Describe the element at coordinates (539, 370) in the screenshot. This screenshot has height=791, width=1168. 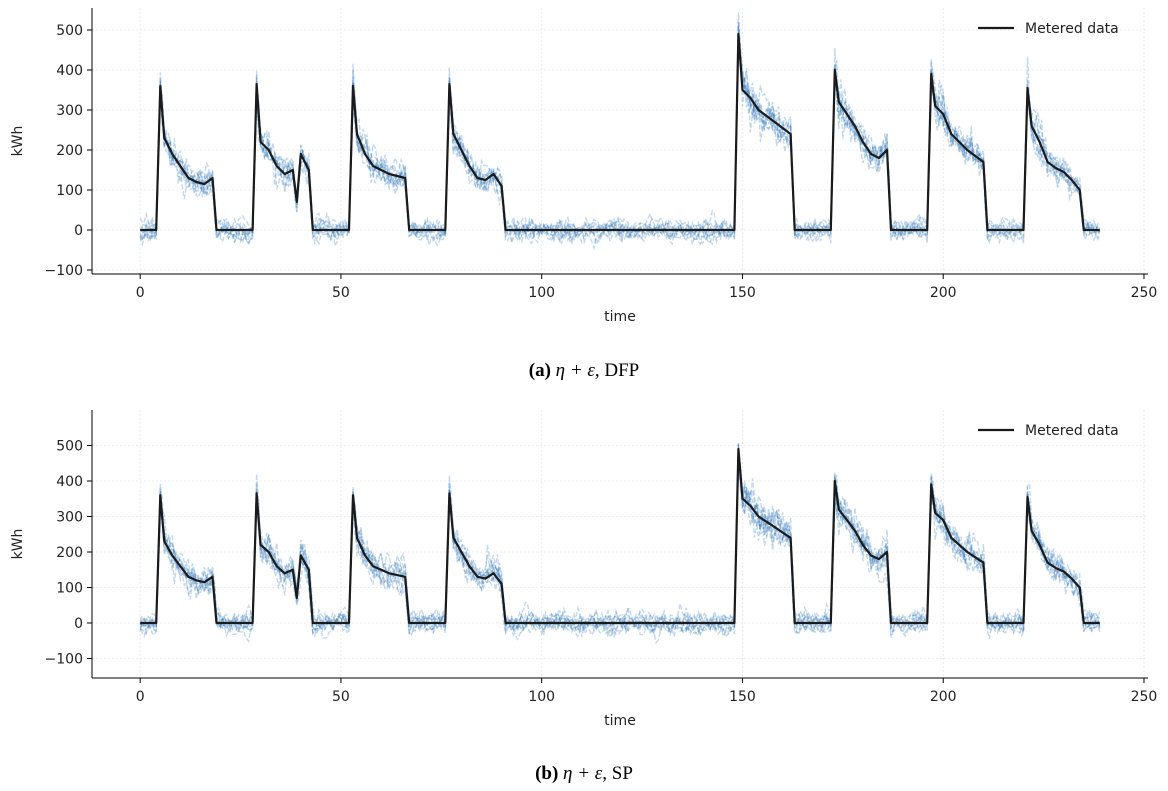
I see `caption-a-tag: (a)` at that location.